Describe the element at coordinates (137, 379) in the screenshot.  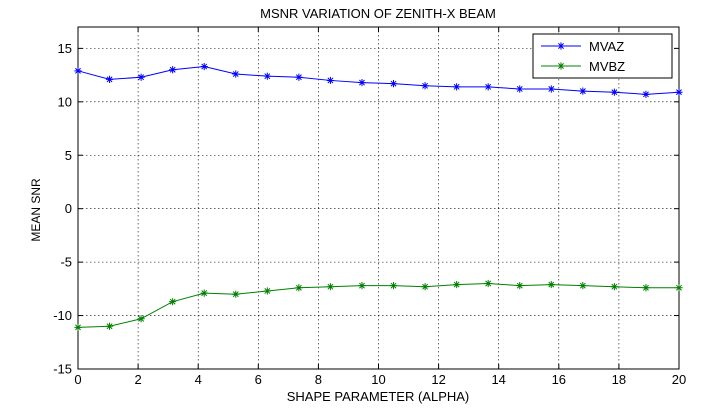
I see `x-tick-label: 2` at that location.